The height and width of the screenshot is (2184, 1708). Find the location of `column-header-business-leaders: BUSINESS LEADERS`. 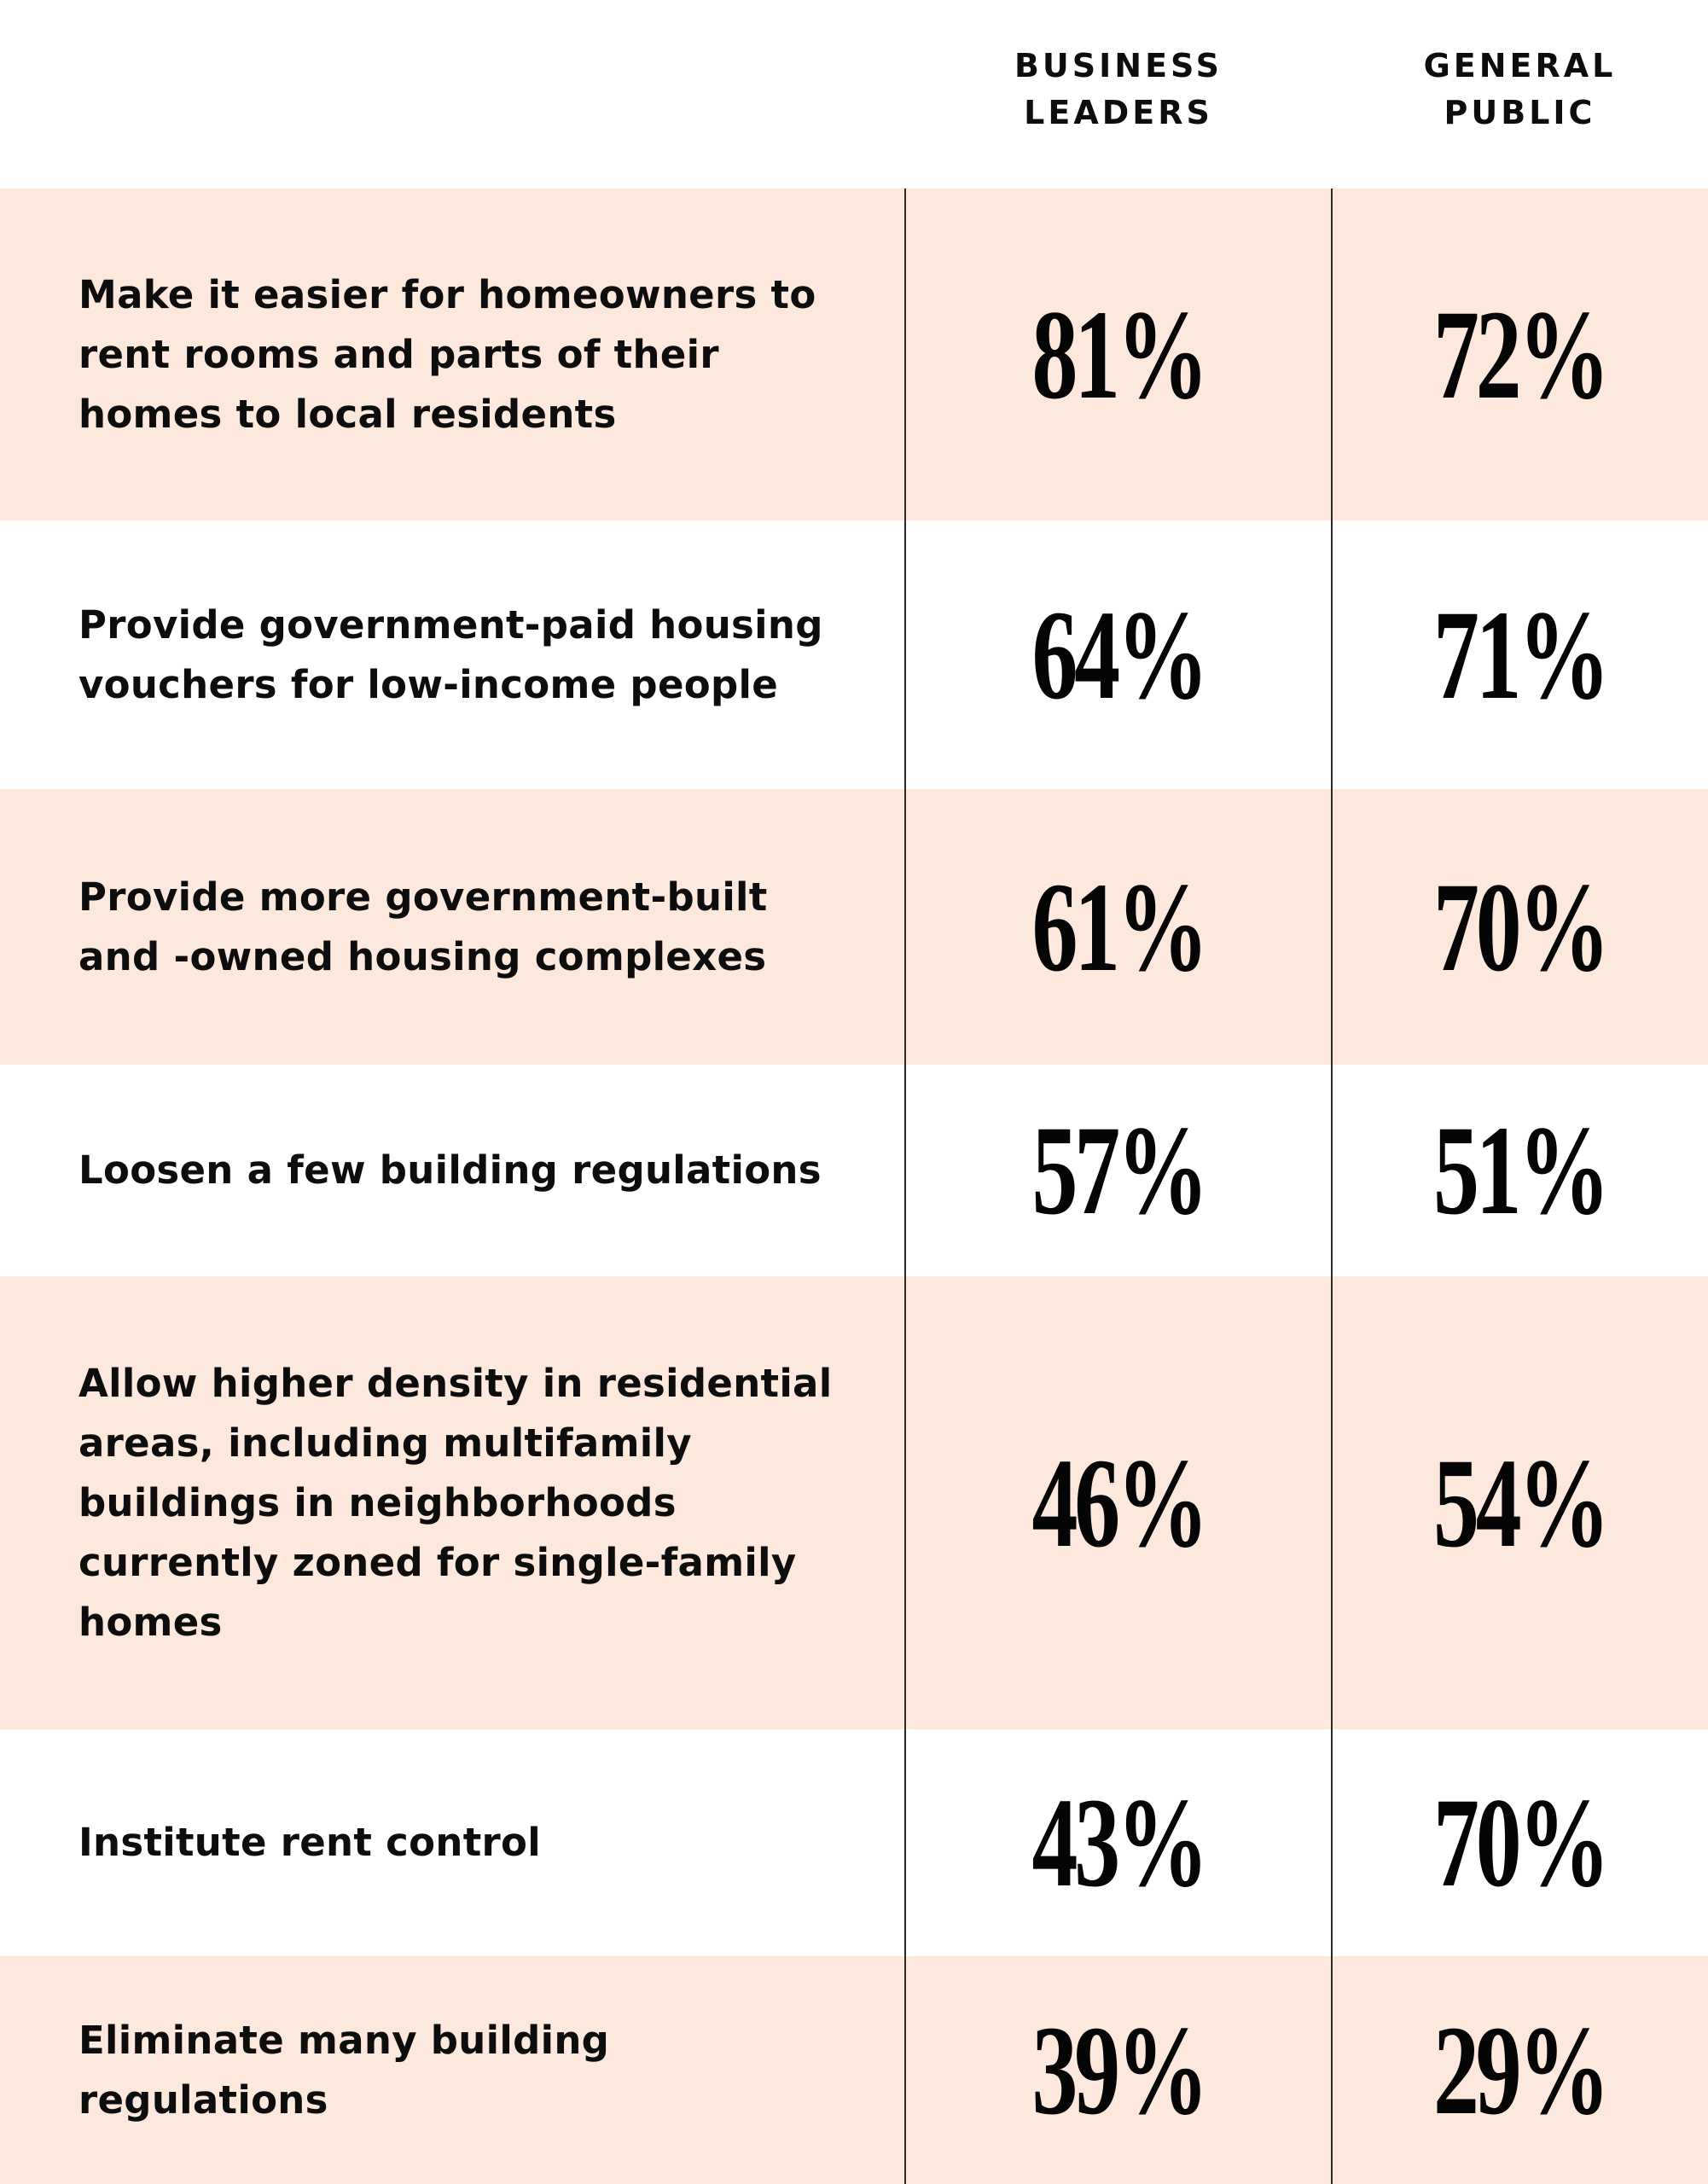

column-header-business-leaders: BUSINESS LEADERS is located at coordinates (1118, 89).